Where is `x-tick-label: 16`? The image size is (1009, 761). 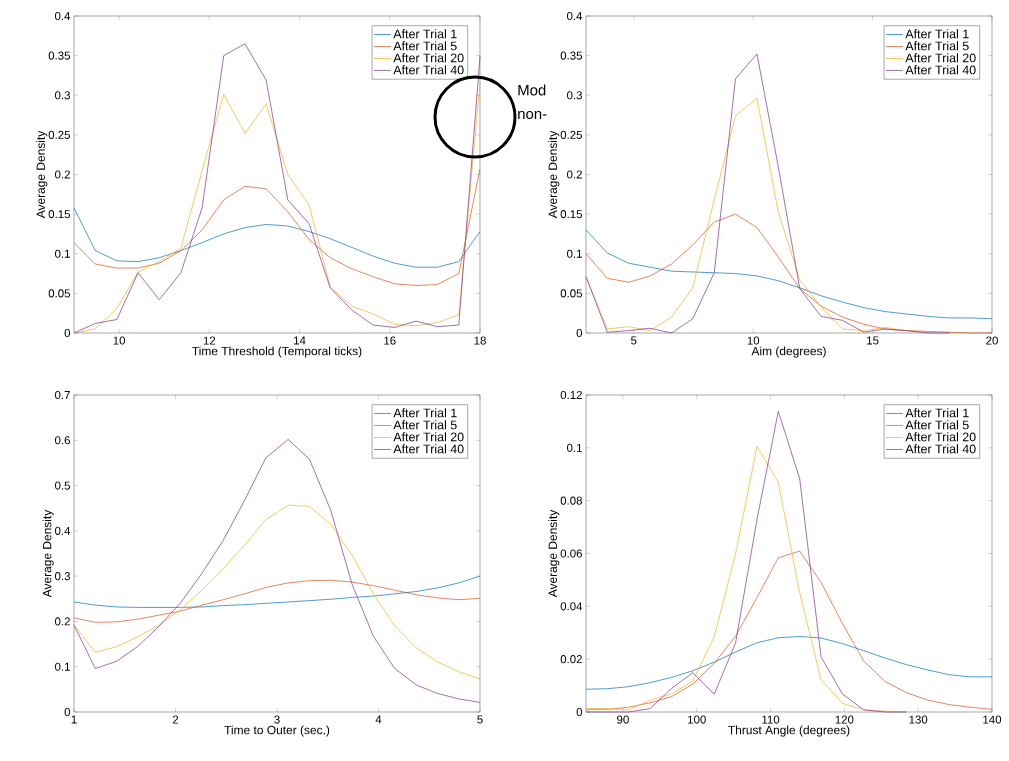 x-tick-label: 16 is located at coordinates (390, 340).